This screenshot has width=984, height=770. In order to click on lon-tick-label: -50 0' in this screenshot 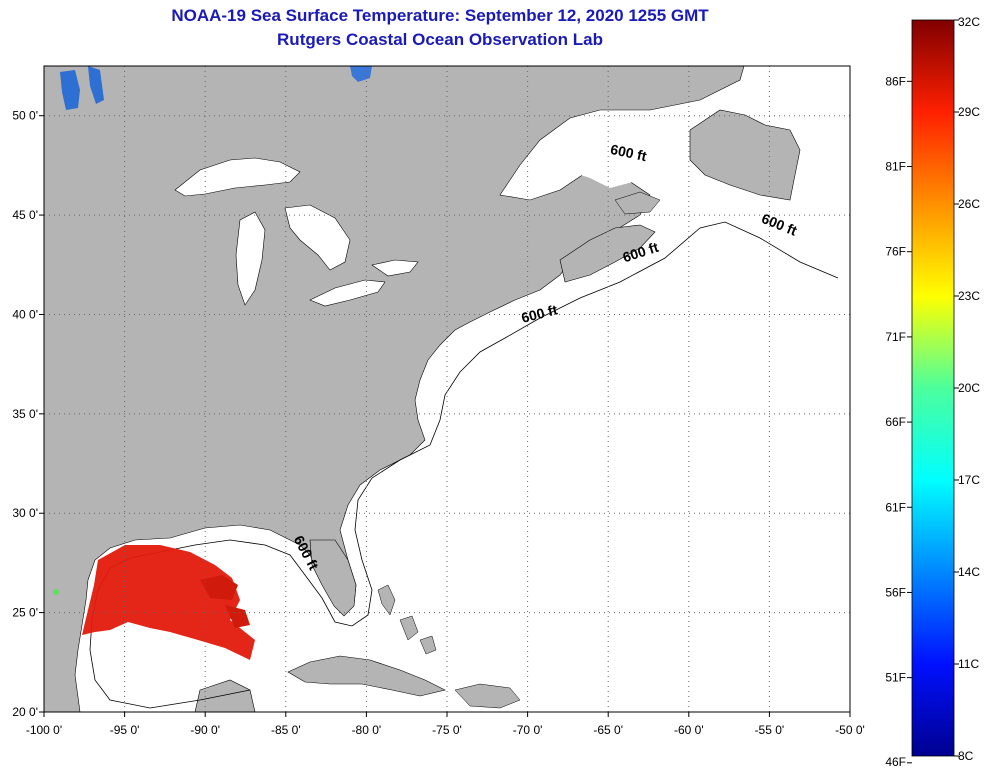, I will do `click(850, 730)`.